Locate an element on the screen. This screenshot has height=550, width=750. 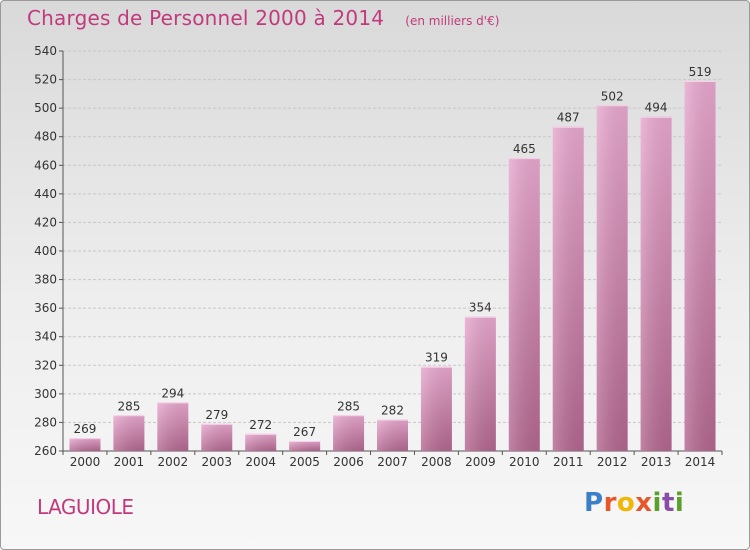
y-tick-label: 320 is located at coordinates (45, 365).